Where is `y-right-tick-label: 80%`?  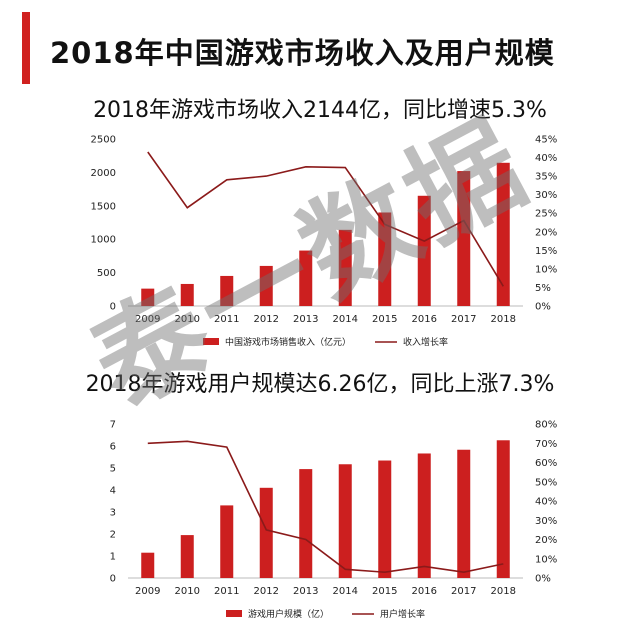 y-right-tick-label: 80% is located at coordinates (546, 425).